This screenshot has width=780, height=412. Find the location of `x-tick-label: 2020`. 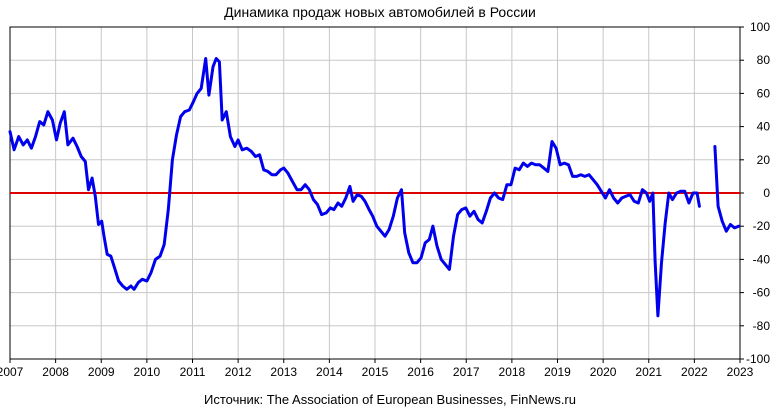

x-tick-label: 2020 is located at coordinates (603, 372).